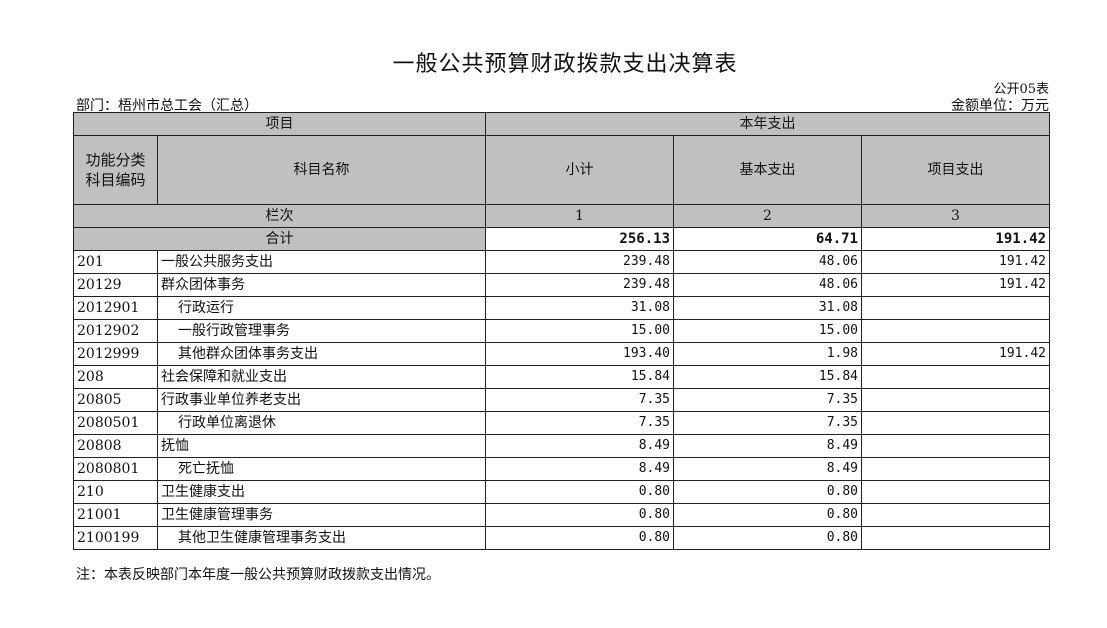  I want to click on page-title: 一般公共预算财政拨款支出决算表, so click(565, 64).